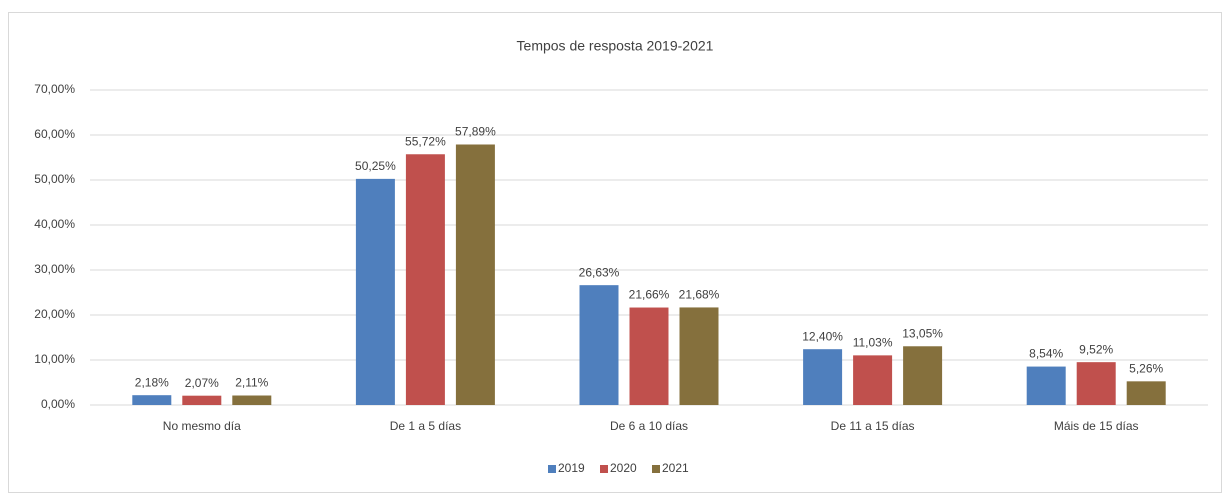 The width and height of the screenshot is (1223, 499). I want to click on y-tick-label: 70,00%, so click(54, 89).